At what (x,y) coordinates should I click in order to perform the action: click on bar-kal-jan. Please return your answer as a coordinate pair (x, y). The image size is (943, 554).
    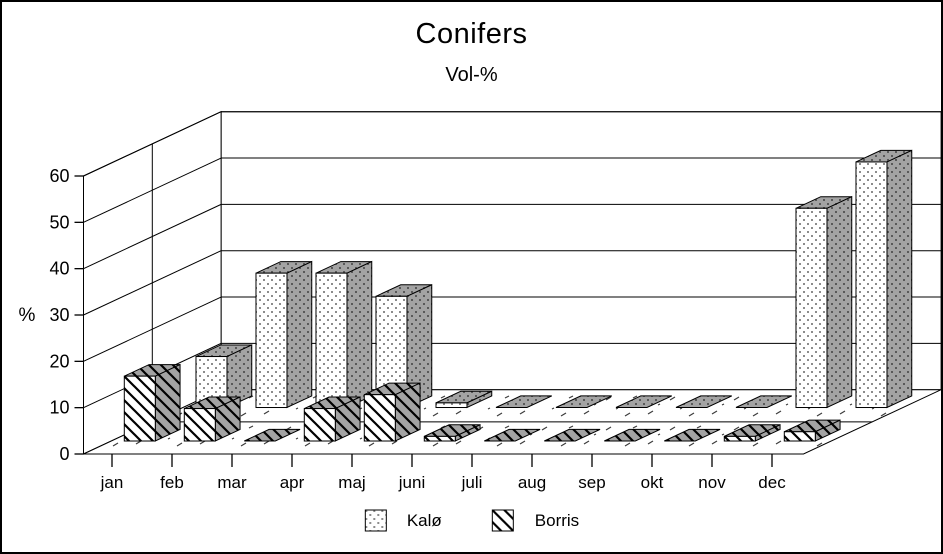
    Looking at the image, I should click on (224, 376).